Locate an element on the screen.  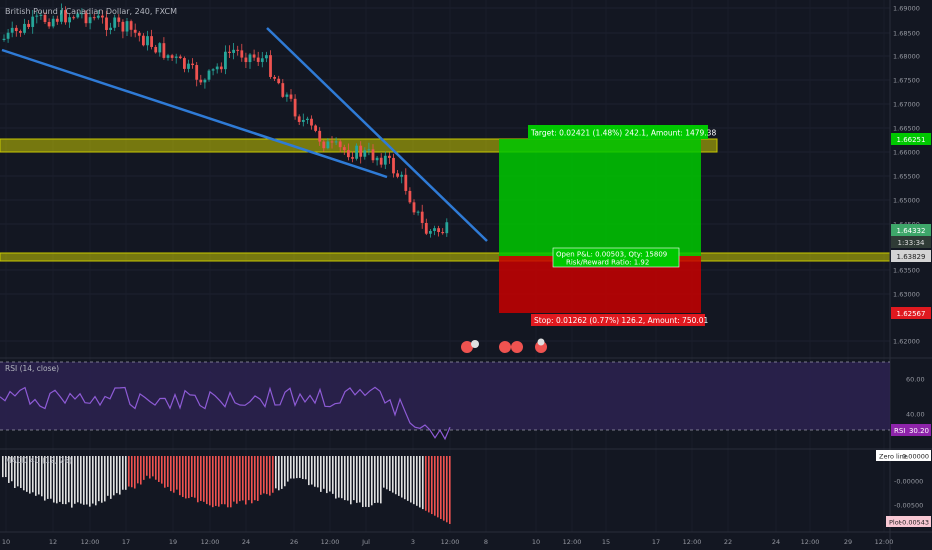
price-tick-label: 1.63500 is located at coordinates (906, 271).